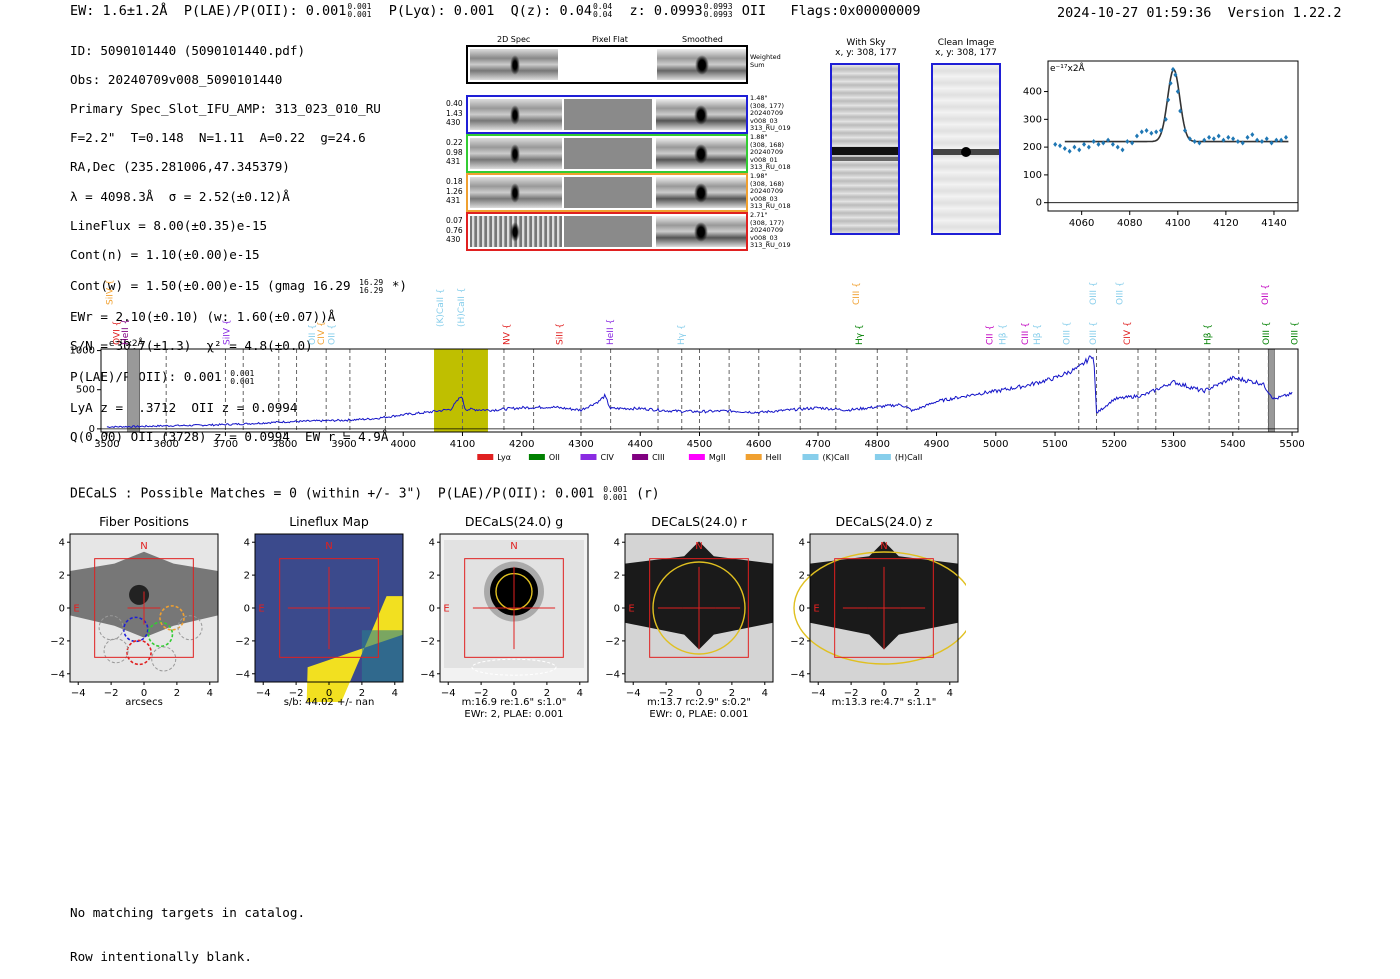 This screenshot has height=979, width=1400. Describe the element at coordinates (682, 334) in the screenshot. I see `spectral-line-label: Hγ {` at that location.